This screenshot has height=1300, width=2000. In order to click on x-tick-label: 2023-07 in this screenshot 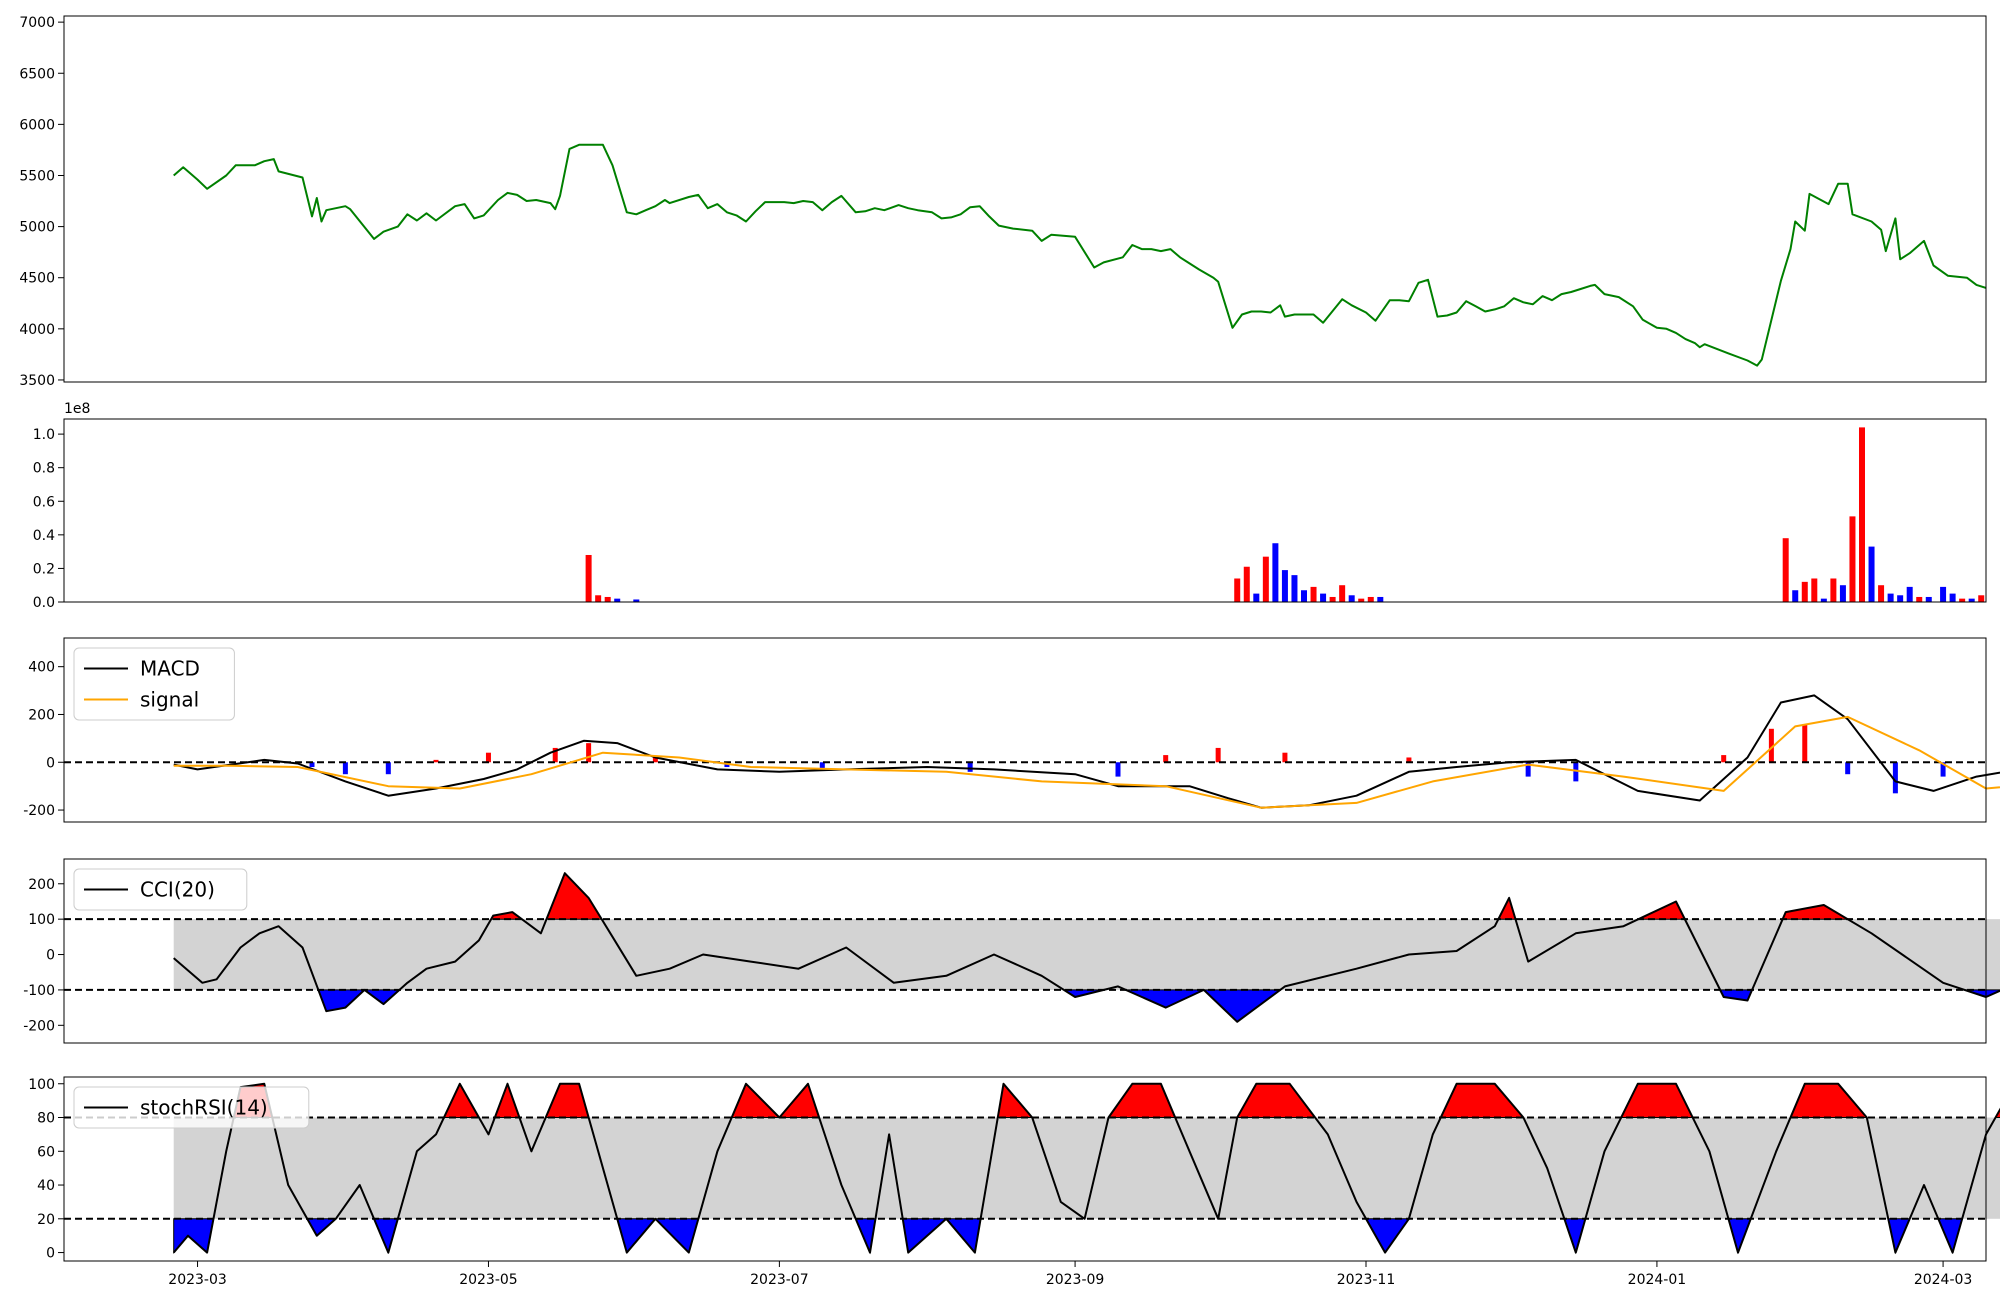, I will do `click(779, 1280)`.